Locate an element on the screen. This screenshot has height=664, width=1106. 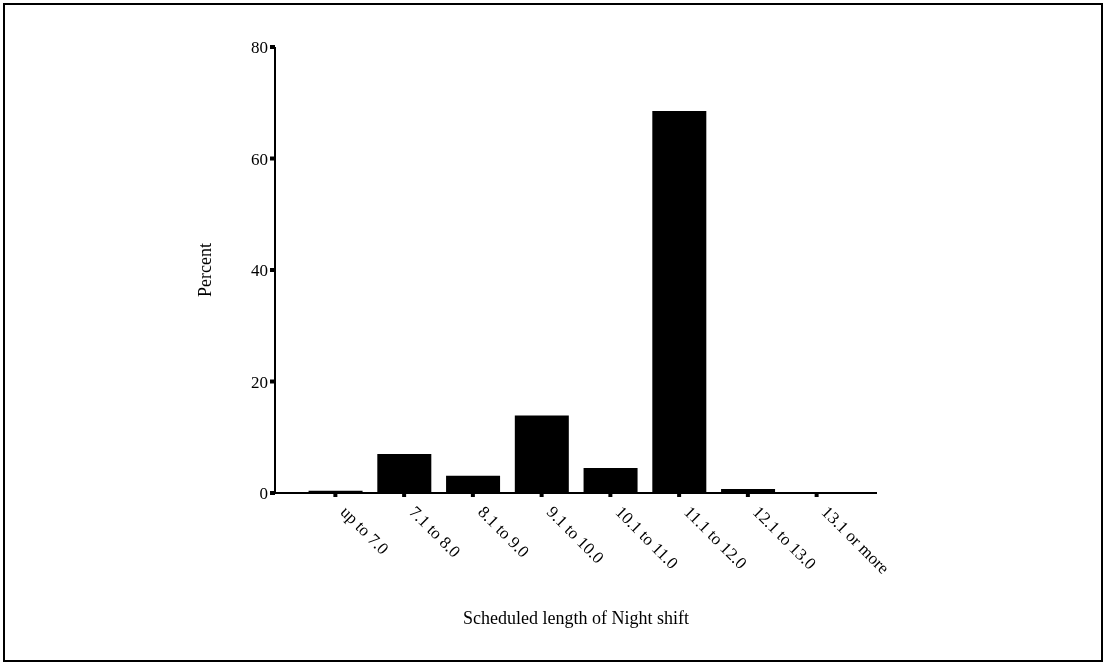
y-tick-label: 40 is located at coordinates (259, 271).